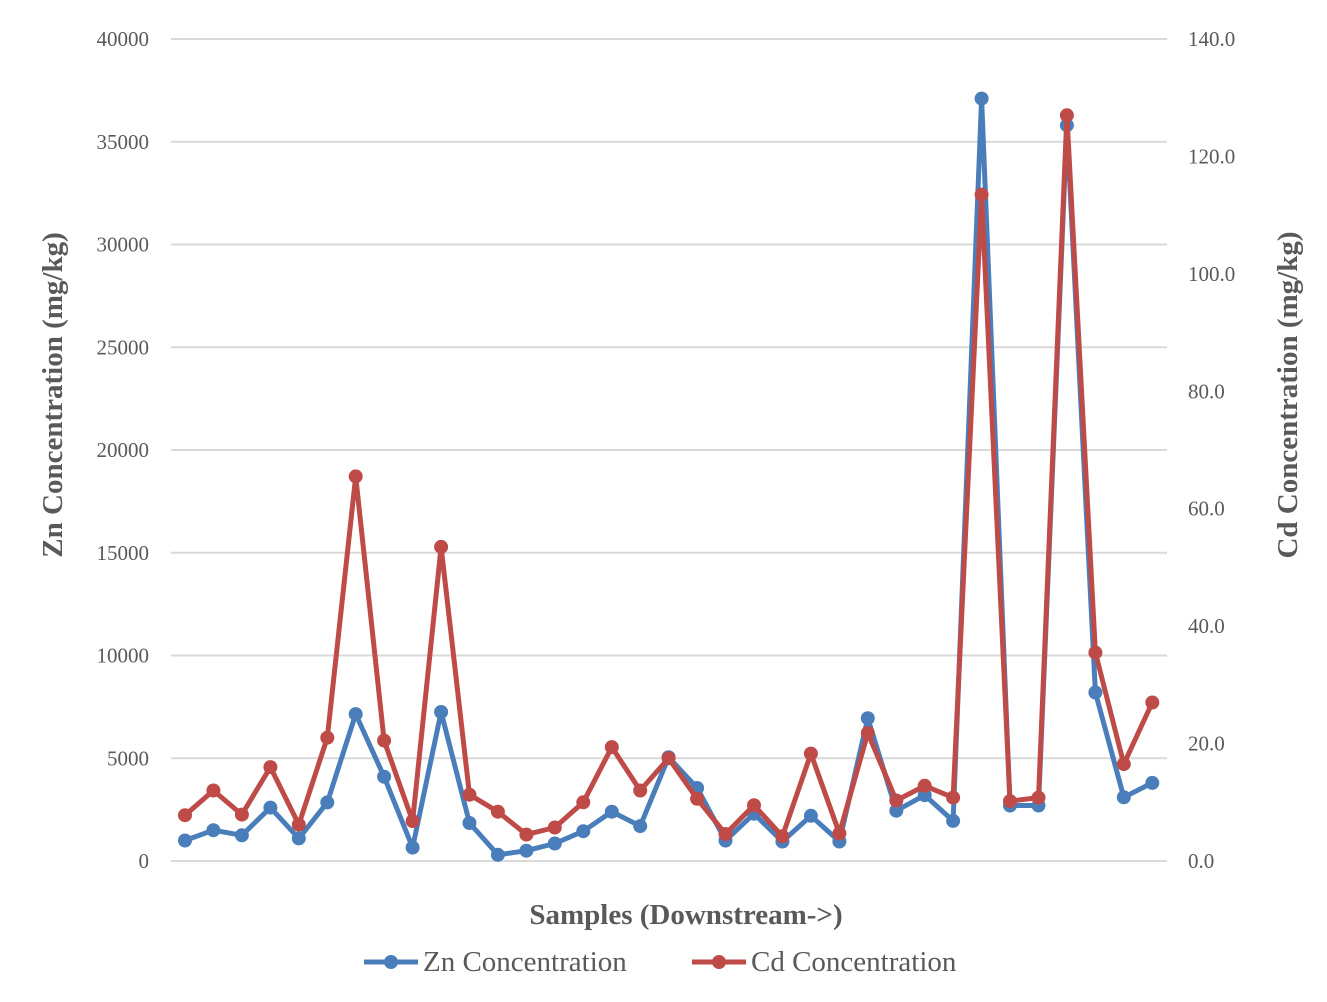  I want to click on right-tick-label: 0.0, so click(1201, 861).